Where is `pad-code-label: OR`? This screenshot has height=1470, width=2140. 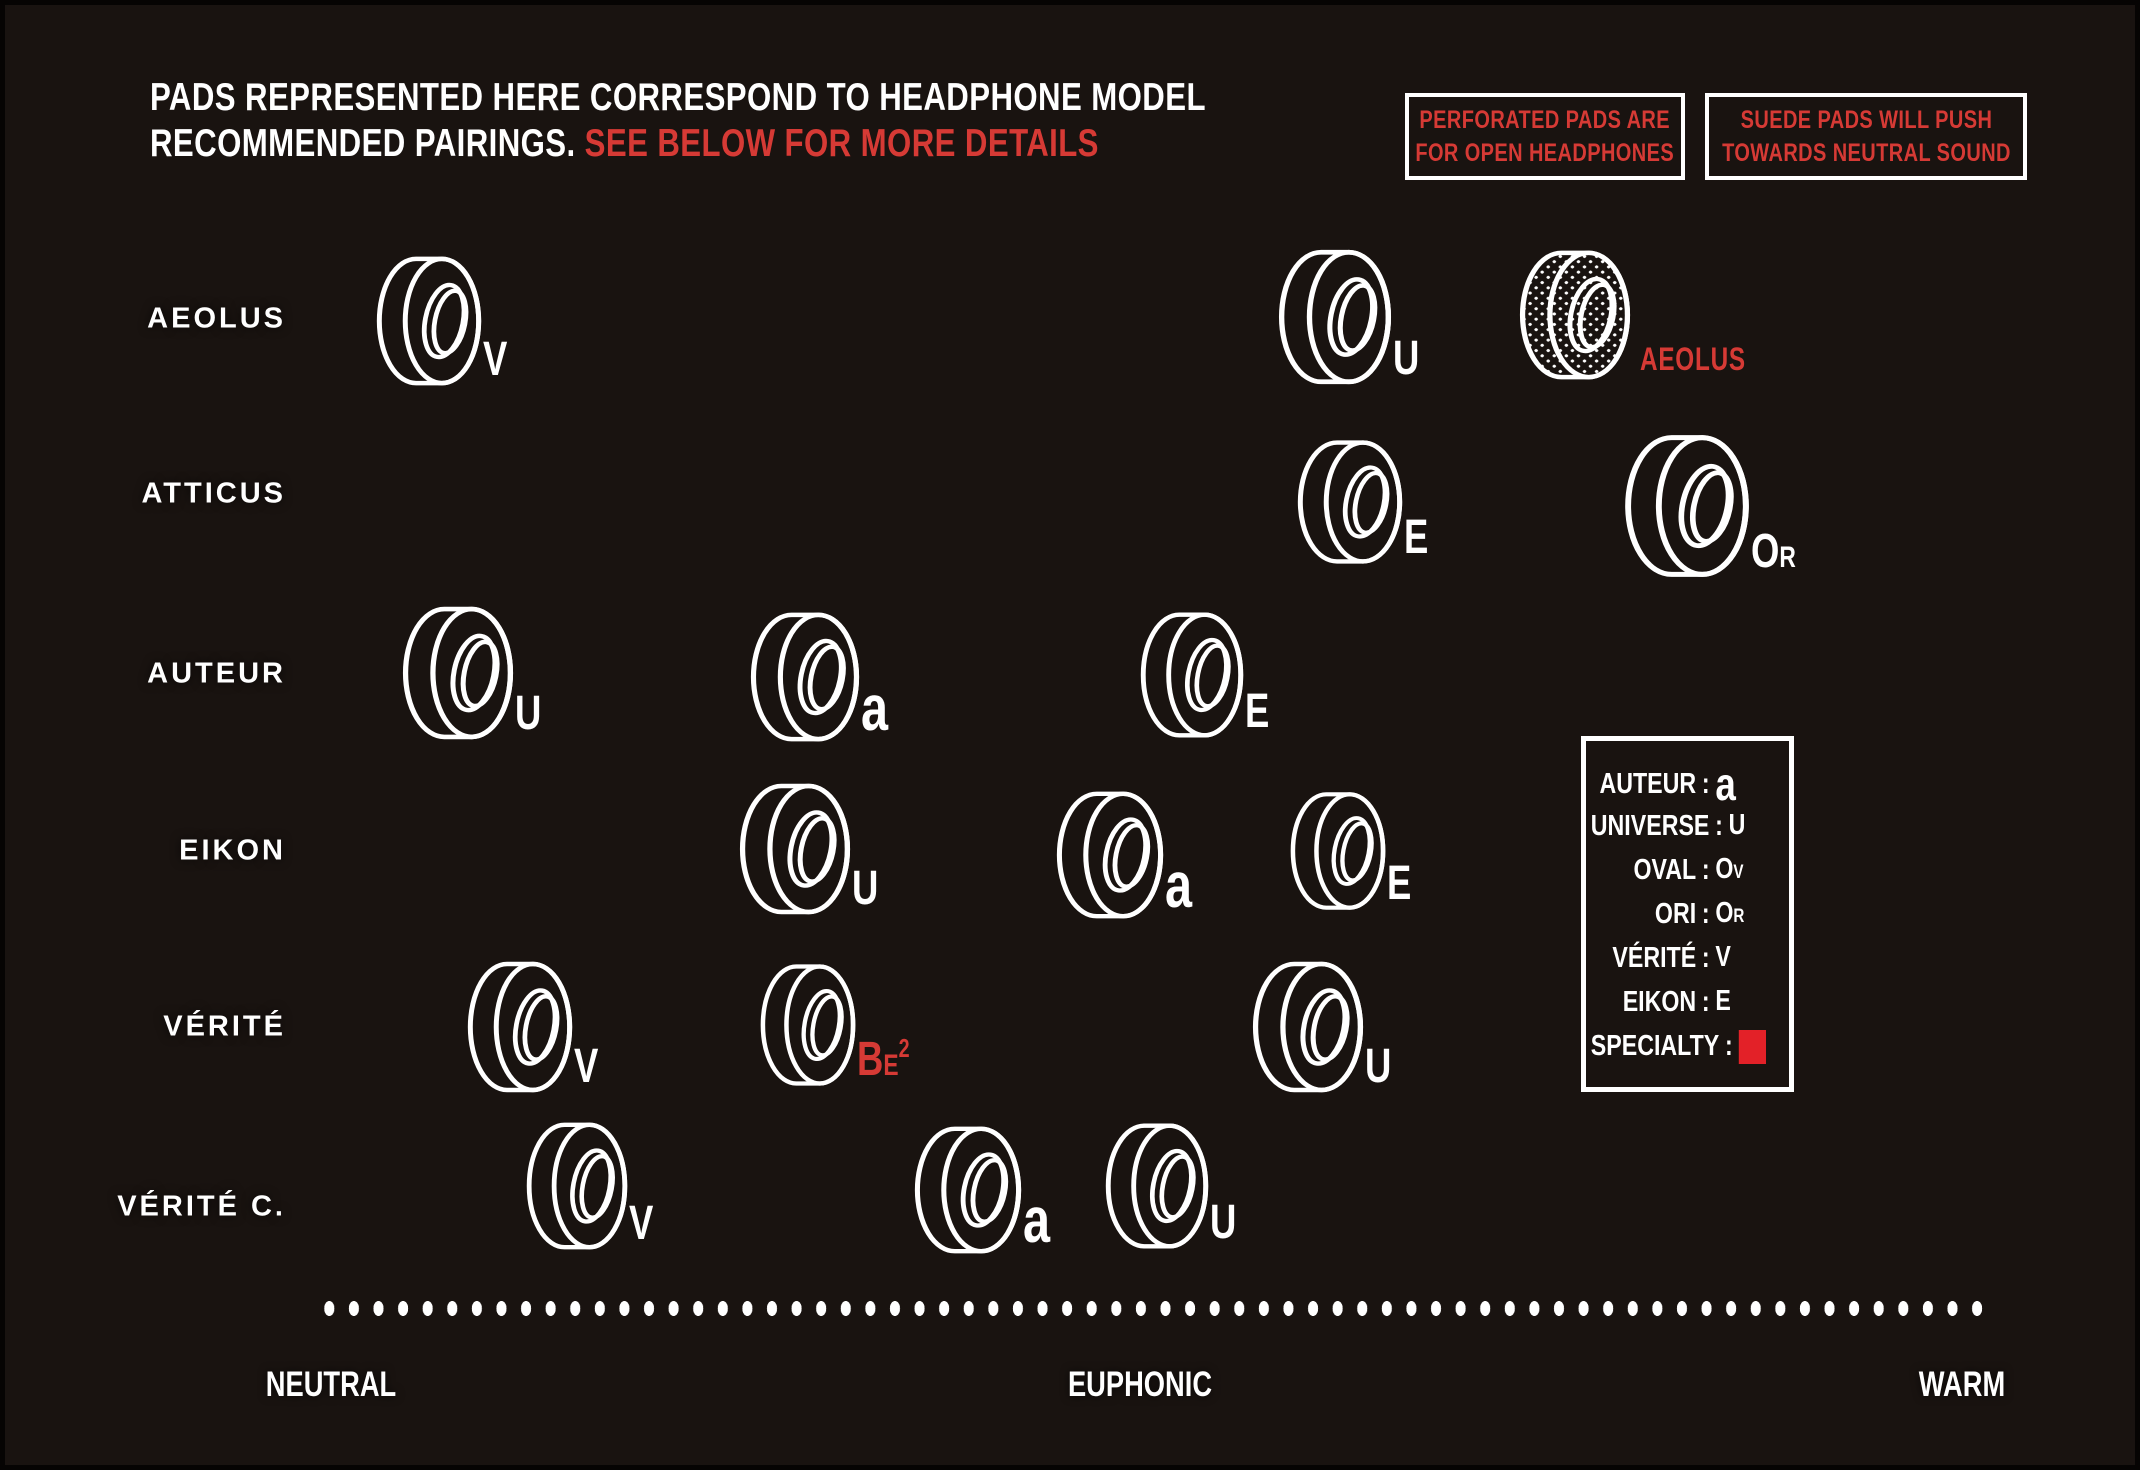
pad-code-label: OR is located at coordinates (1773, 551).